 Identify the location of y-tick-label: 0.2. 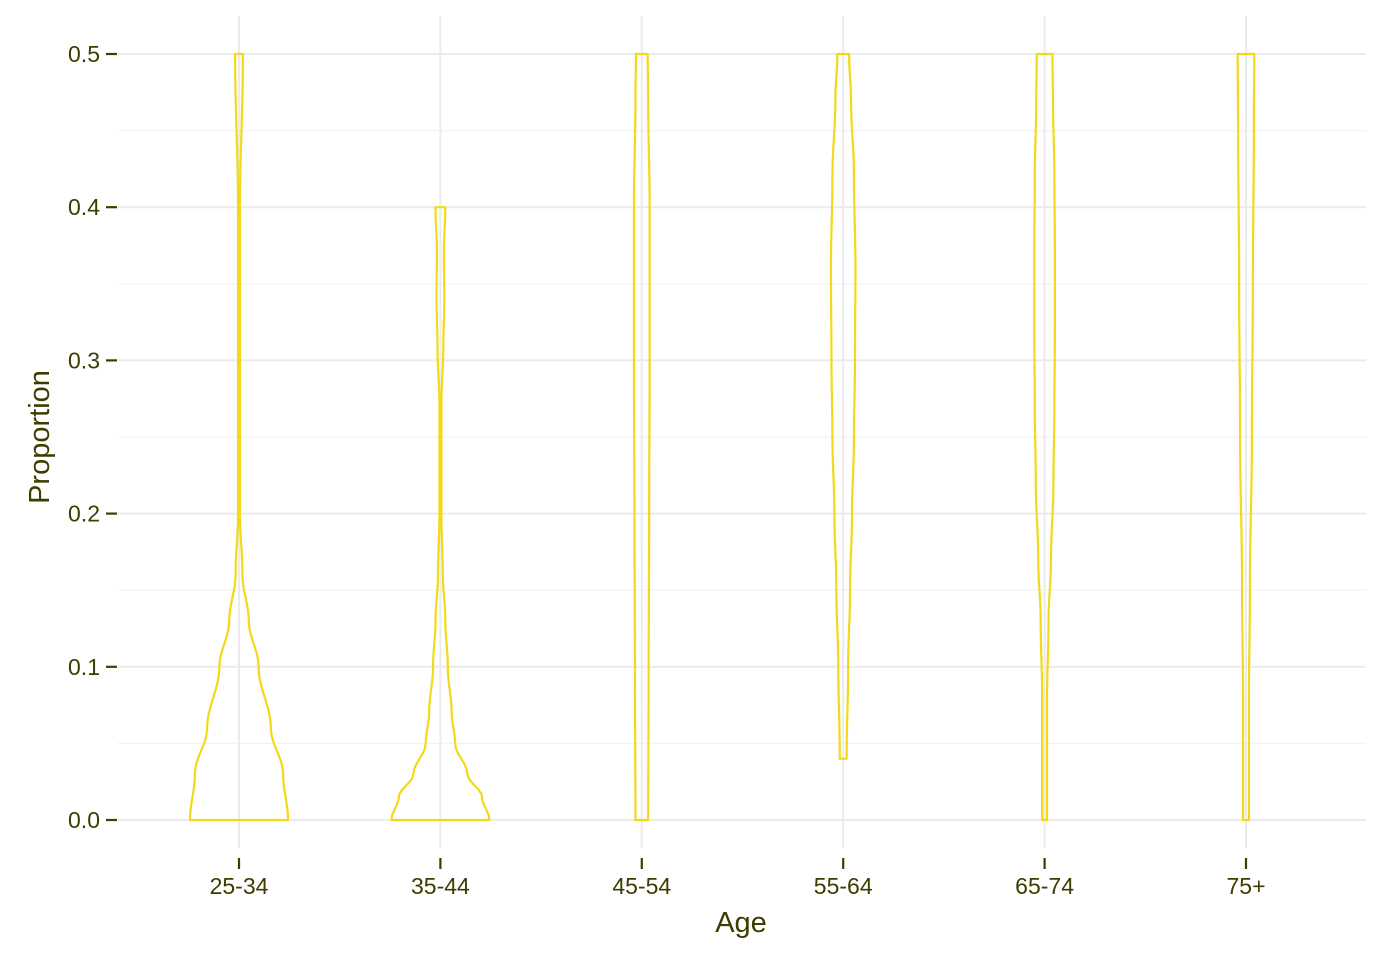
(84, 514).